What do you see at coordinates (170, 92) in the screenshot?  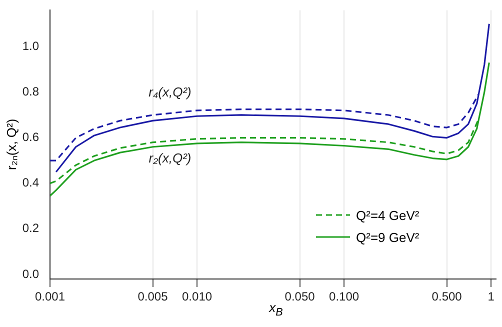 I see `annotation: r₄(x,Q²)` at bounding box center [170, 92].